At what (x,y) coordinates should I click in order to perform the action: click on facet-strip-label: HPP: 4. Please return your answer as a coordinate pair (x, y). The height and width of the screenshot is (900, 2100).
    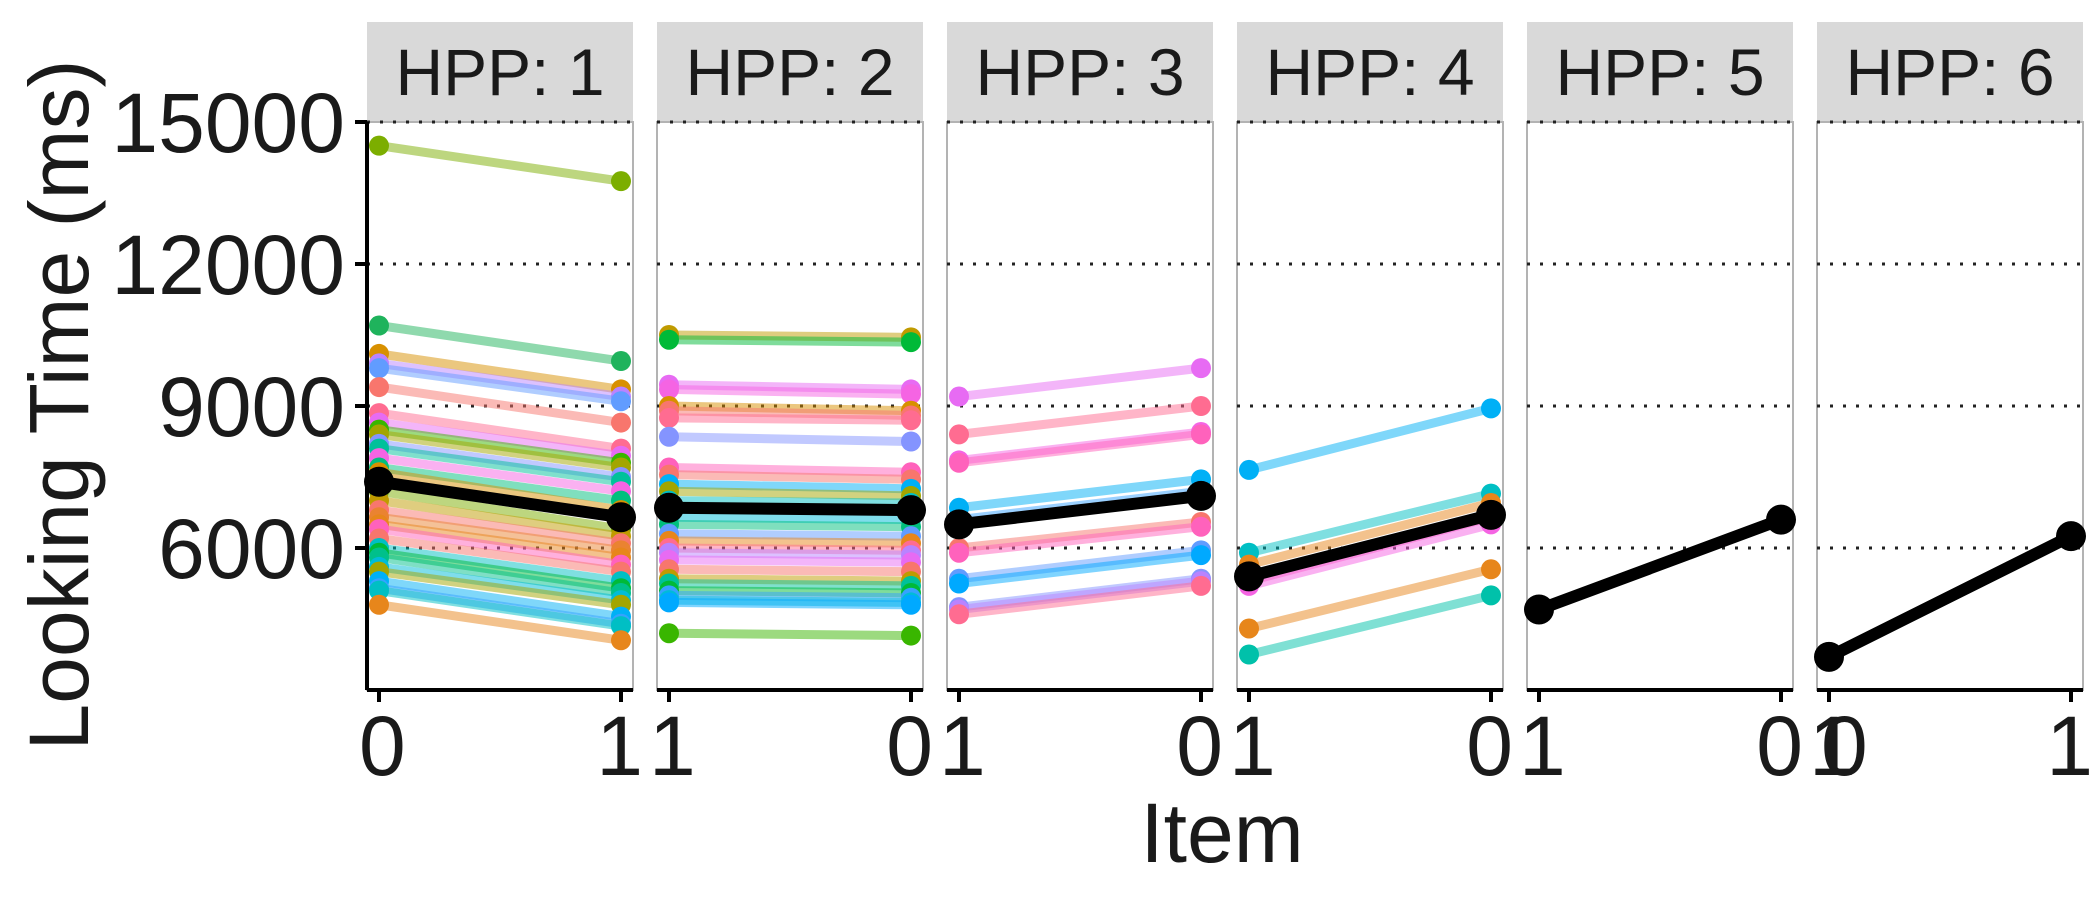
    Looking at the image, I should click on (1369, 72).